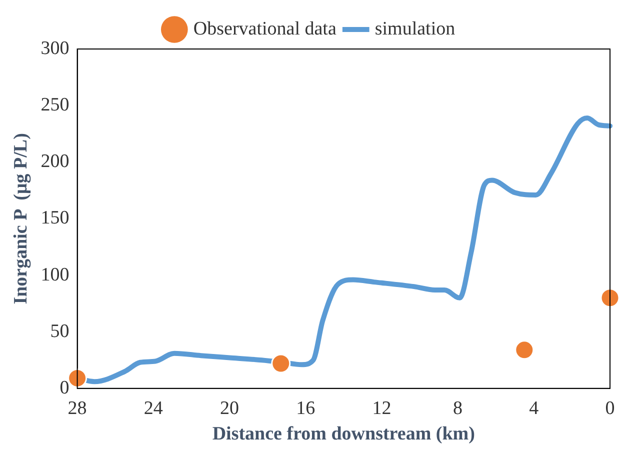  What do you see at coordinates (77, 408) in the screenshot?
I see `x-tick-label: 28` at bounding box center [77, 408].